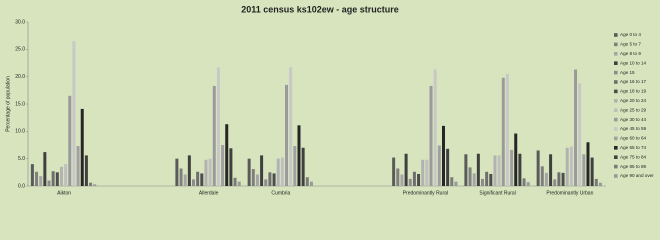 This screenshot has width=660, height=240. Describe the element at coordinates (20, 104) in the screenshot. I see `y-tick-label: 15.0` at that location.